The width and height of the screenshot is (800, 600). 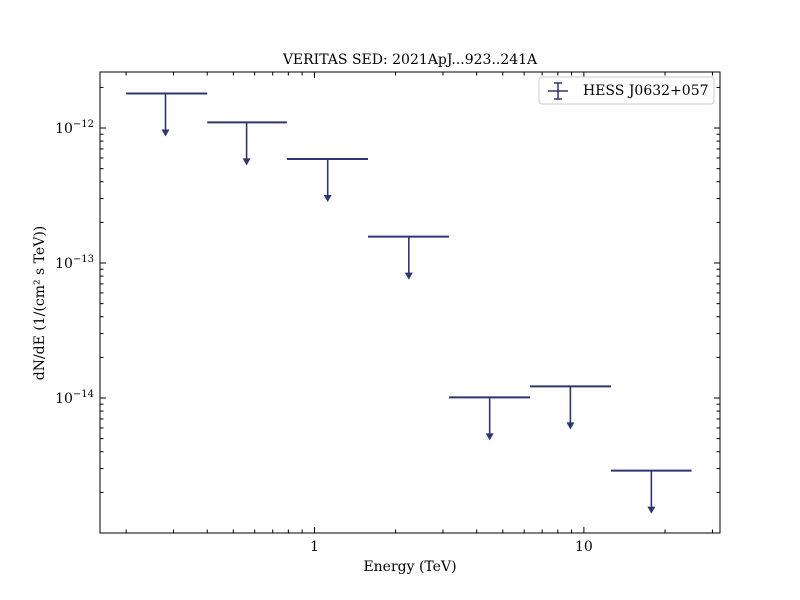 I want to click on y-tick-label: 10−14, so click(x=74, y=398).